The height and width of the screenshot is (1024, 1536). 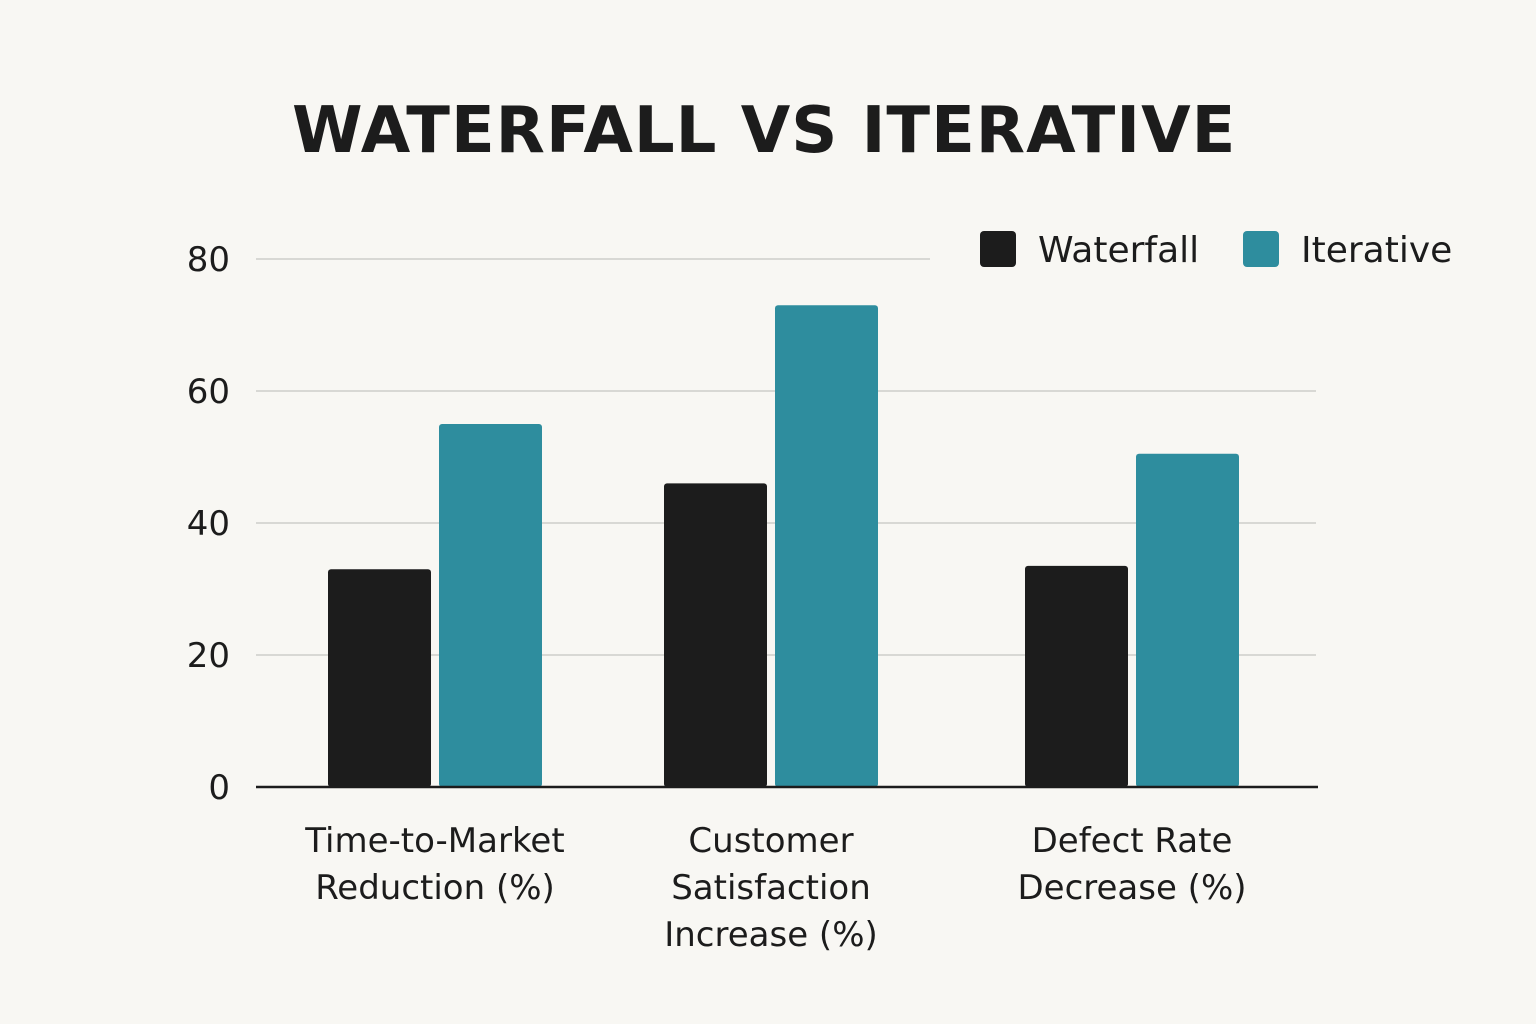 I want to click on chart-title: WATERFALL VS ITERATIVE, so click(x=764, y=131).